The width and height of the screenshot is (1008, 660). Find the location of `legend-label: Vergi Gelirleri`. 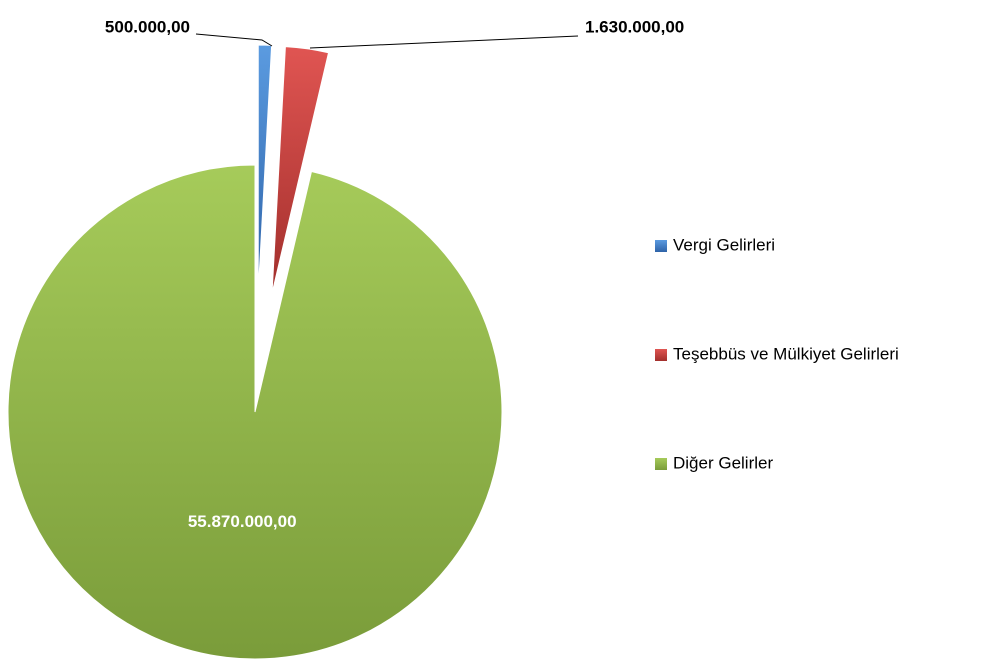

legend-label: Vergi Gelirleri is located at coordinates (724, 244).